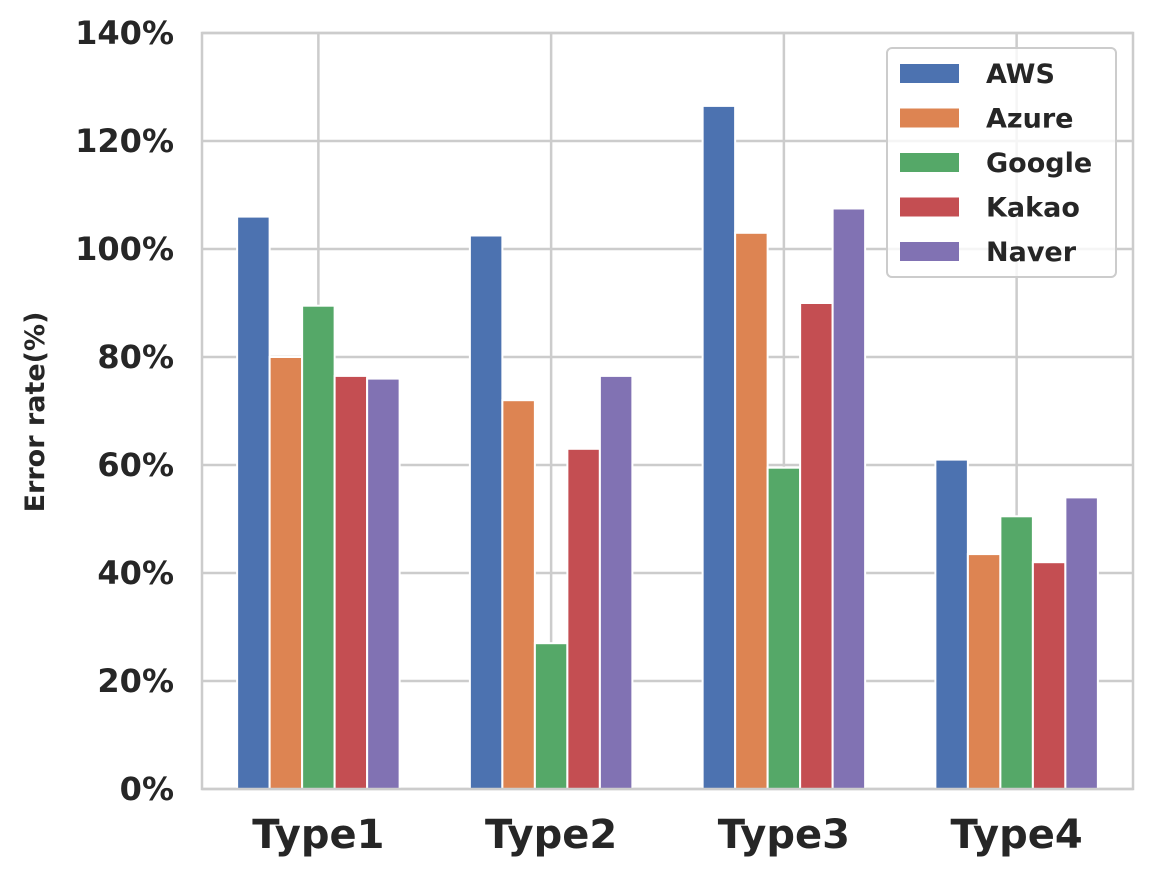  I want to click on legend-label-naver: Naver, so click(1031, 252).